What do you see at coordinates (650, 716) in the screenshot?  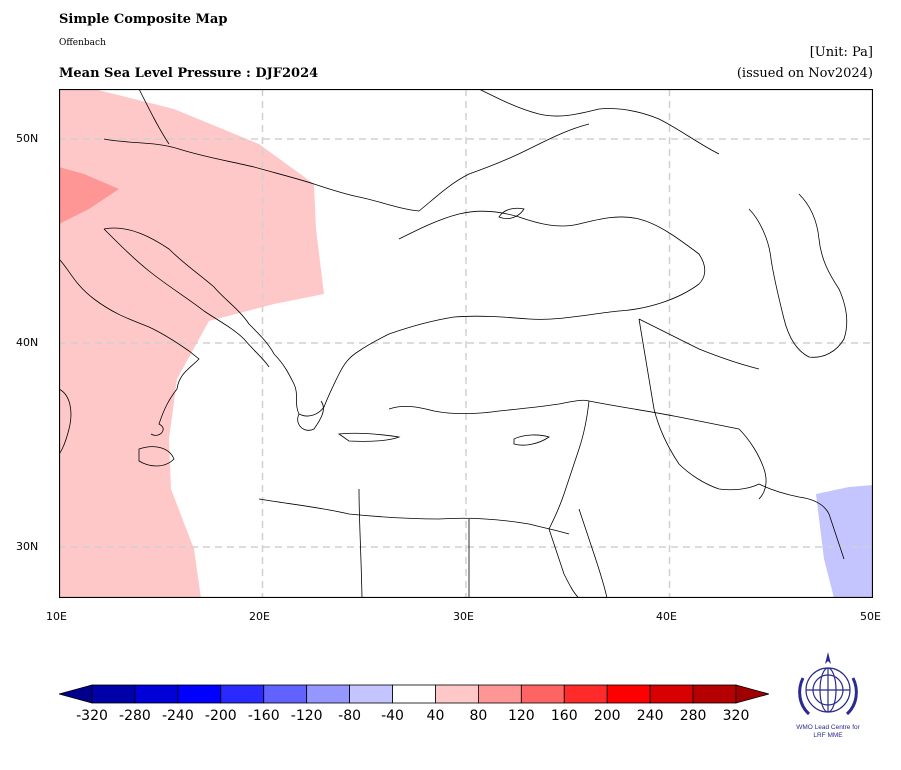 I see `colorbar-tick-label: 240` at bounding box center [650, 716].